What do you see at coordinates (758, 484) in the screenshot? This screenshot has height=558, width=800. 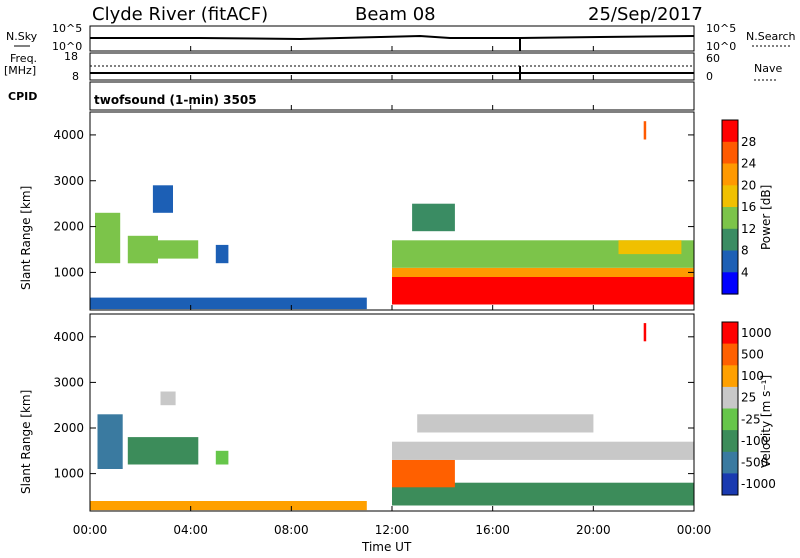 I see `velocity-colorbar-tick-7: -1000` at bounding box center [758, 484].